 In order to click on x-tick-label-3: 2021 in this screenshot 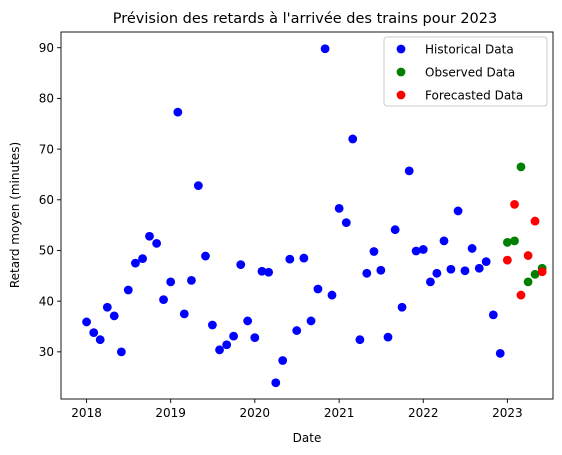, I will do `click(339, 413)`.